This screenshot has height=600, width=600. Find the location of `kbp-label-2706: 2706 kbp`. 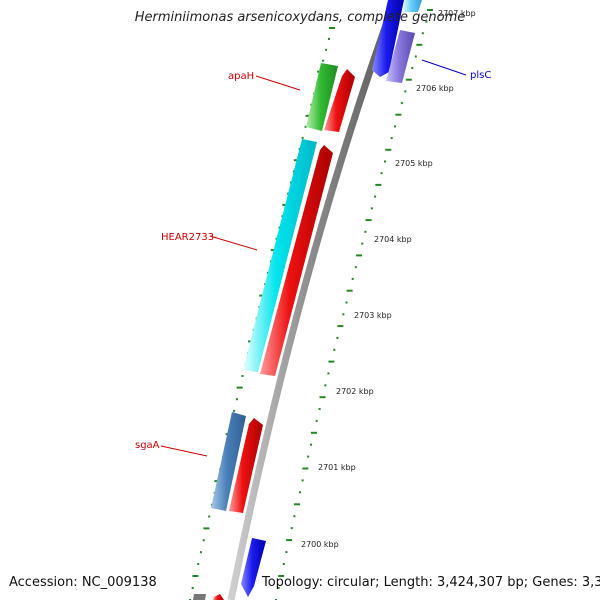

kbp-label-2706: 2706 kbp is located at coordinates (435, 88).